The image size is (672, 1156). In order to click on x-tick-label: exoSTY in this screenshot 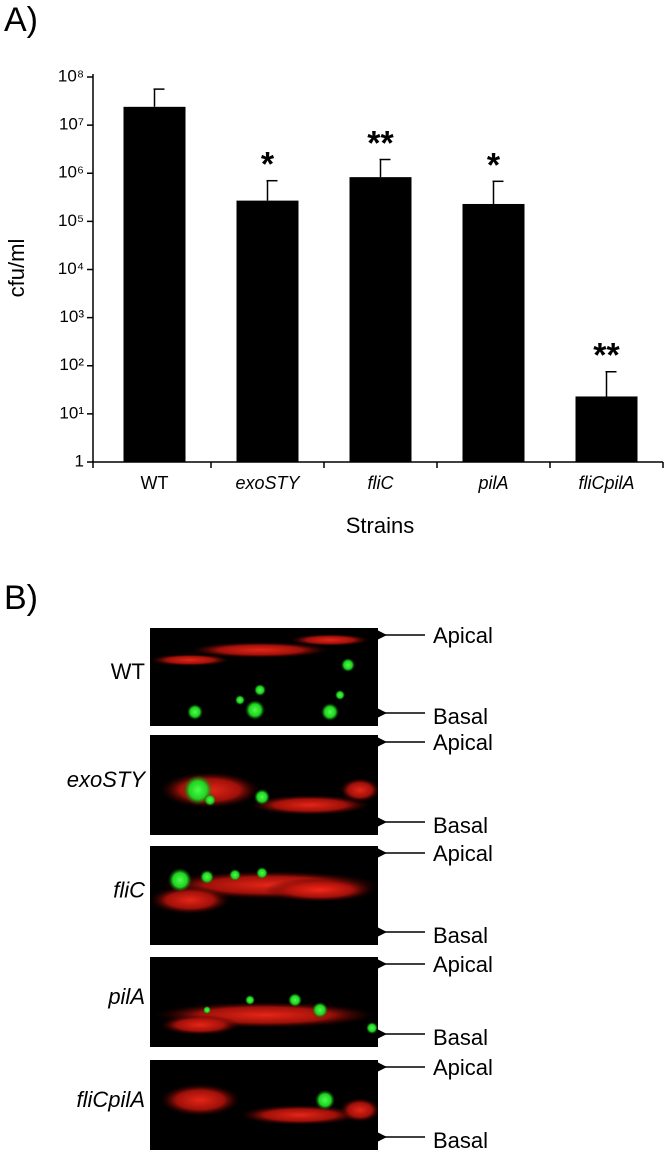, I will do `click(268, 483)`.